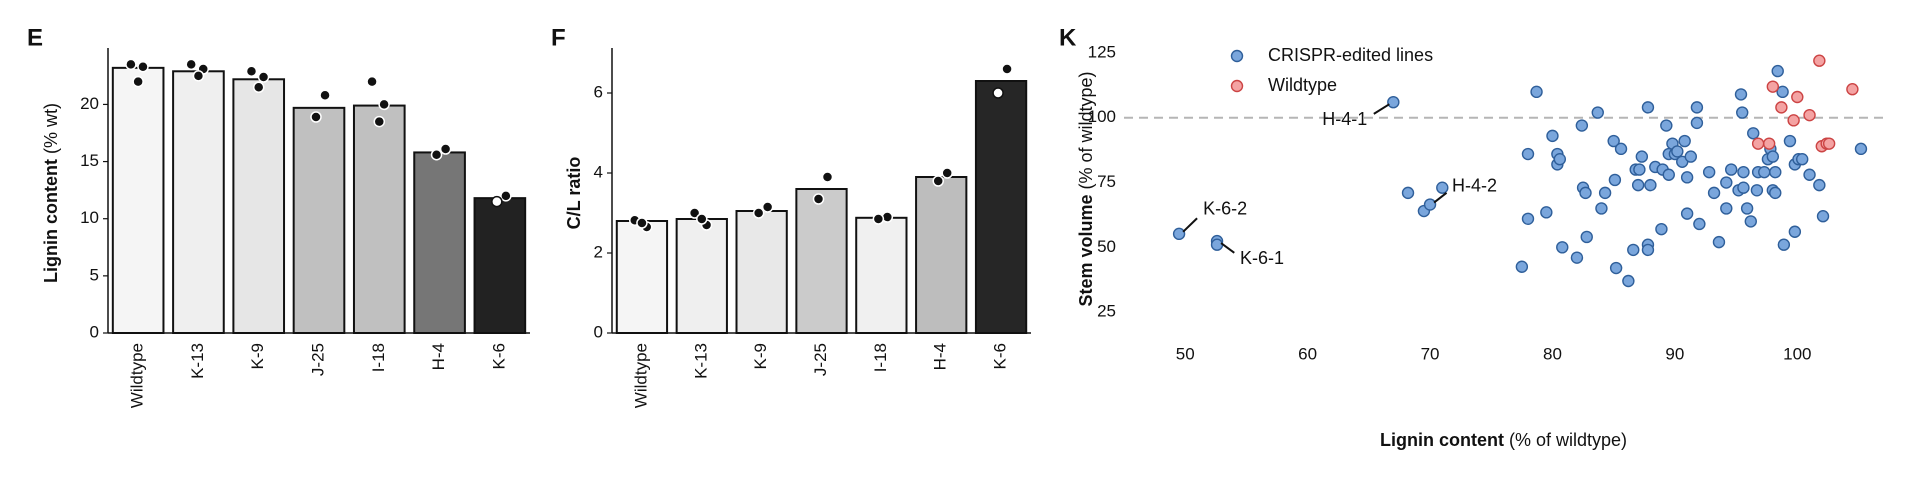 Image resolution: width=1920 pixels, height=480 pixels. I want to click on y-axis-label-main: C/L ratio, so click(574, 193).